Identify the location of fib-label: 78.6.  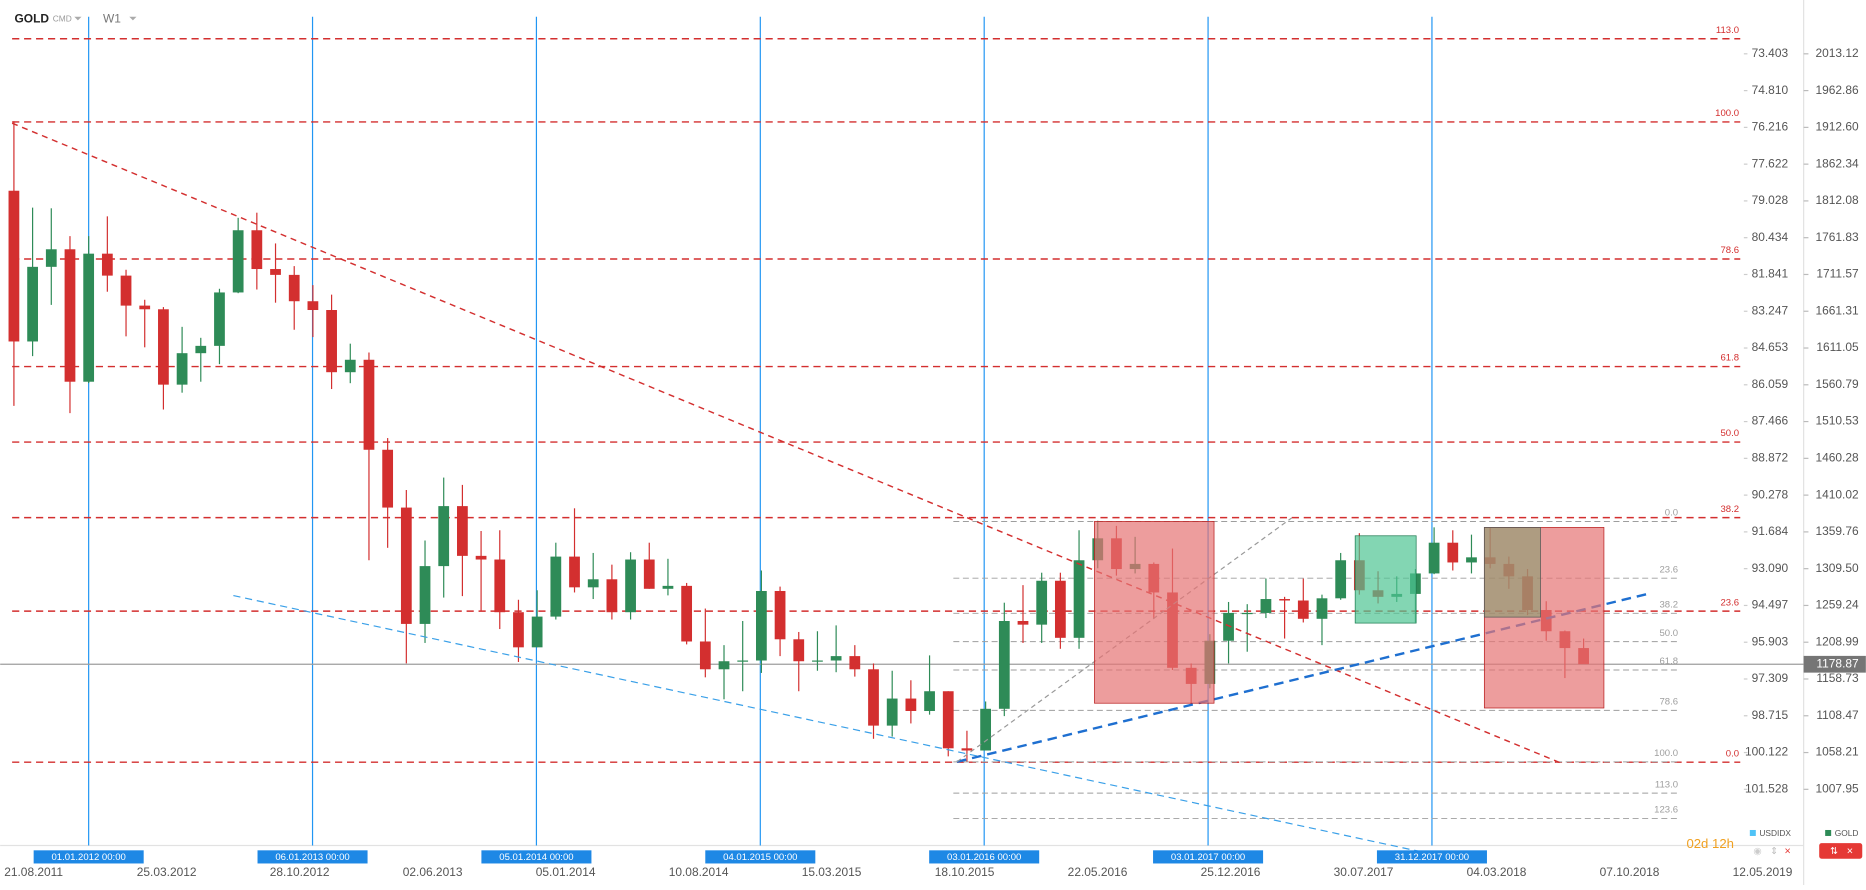
(1668, 702).